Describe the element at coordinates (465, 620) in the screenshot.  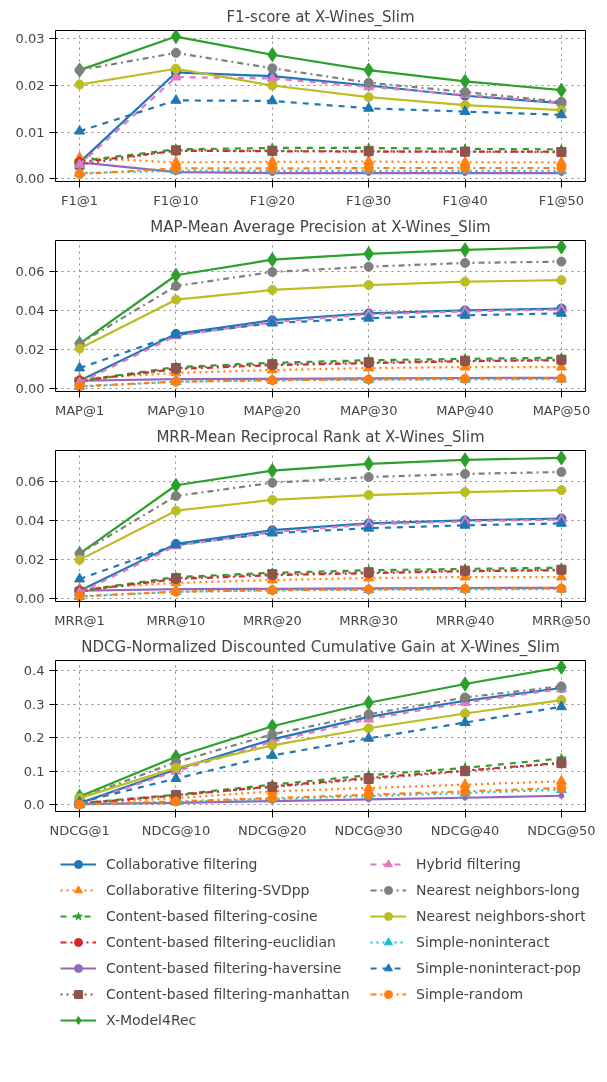
I see `x-tick-label: MRR@40` at that location.